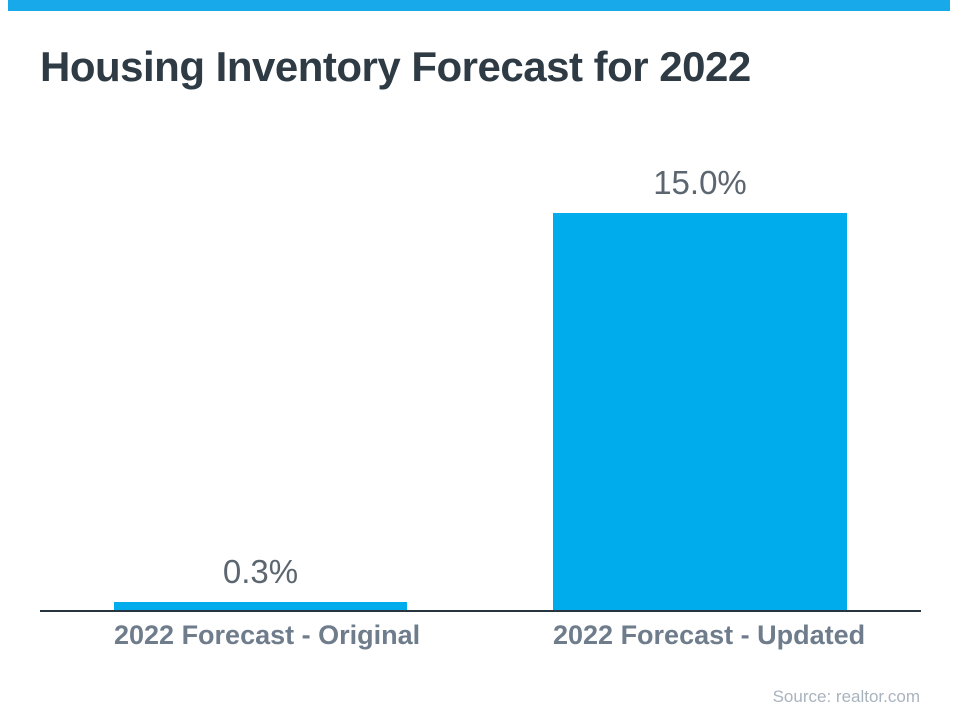 The width and height of the screenshot is (960, 720). What do you see at coordinates (395, 66) in the screenshot?
I see `chart-title: Housing Inventory Forecast for 2022` at bounding box center [395, 66].